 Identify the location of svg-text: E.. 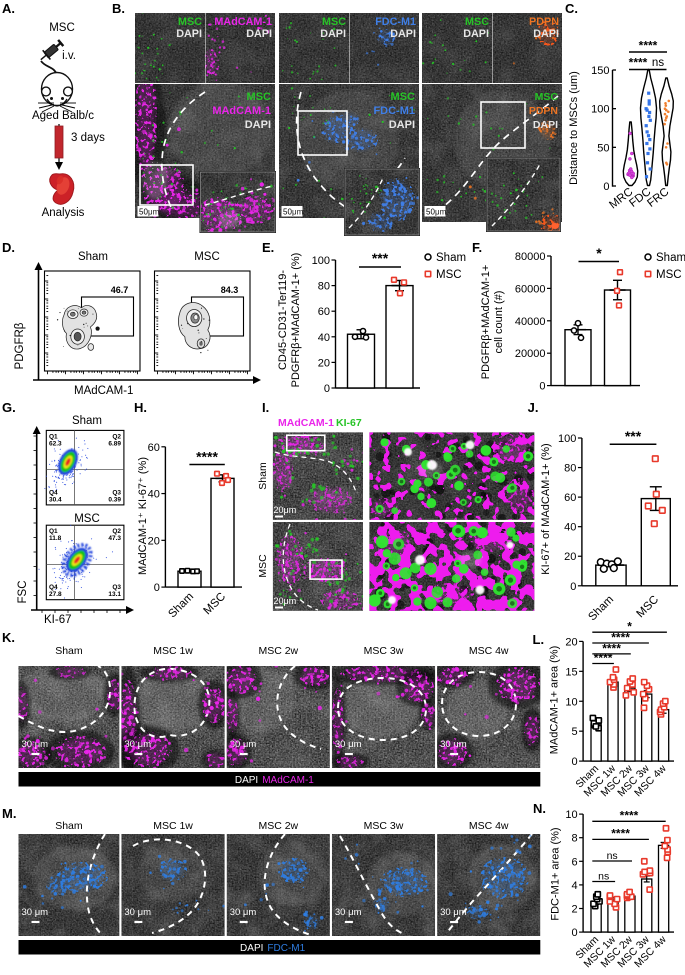
(268, 247).